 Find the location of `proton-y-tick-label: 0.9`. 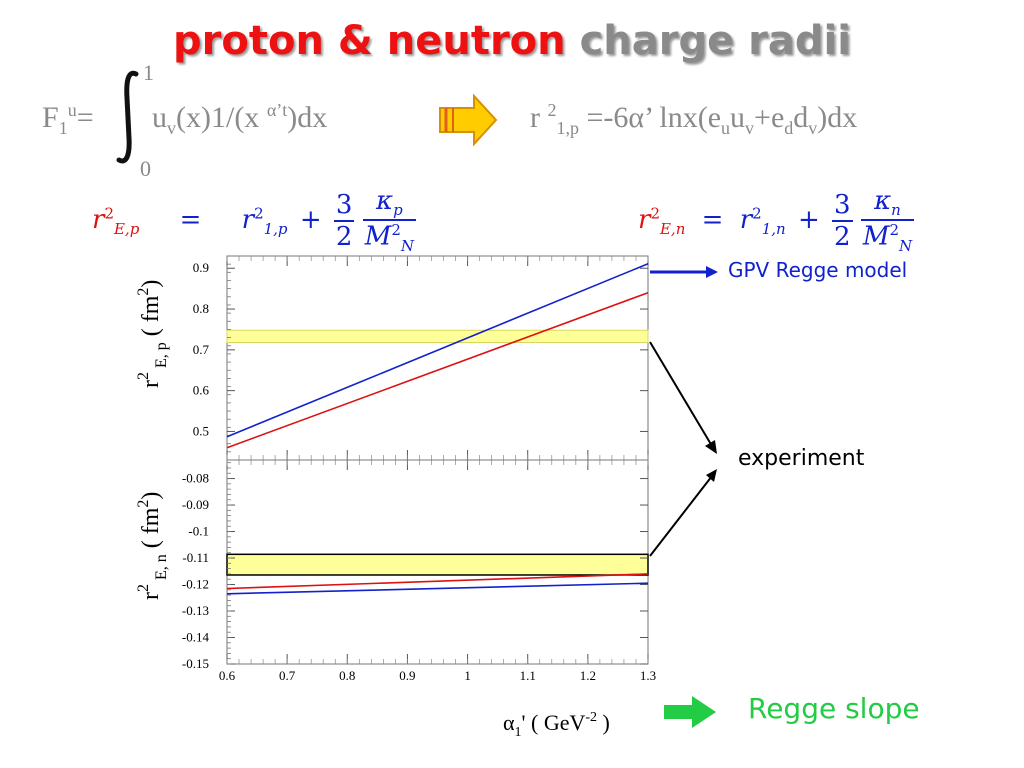

proton-y-tick-label: 0.9 is located at coordinates (201, 267).